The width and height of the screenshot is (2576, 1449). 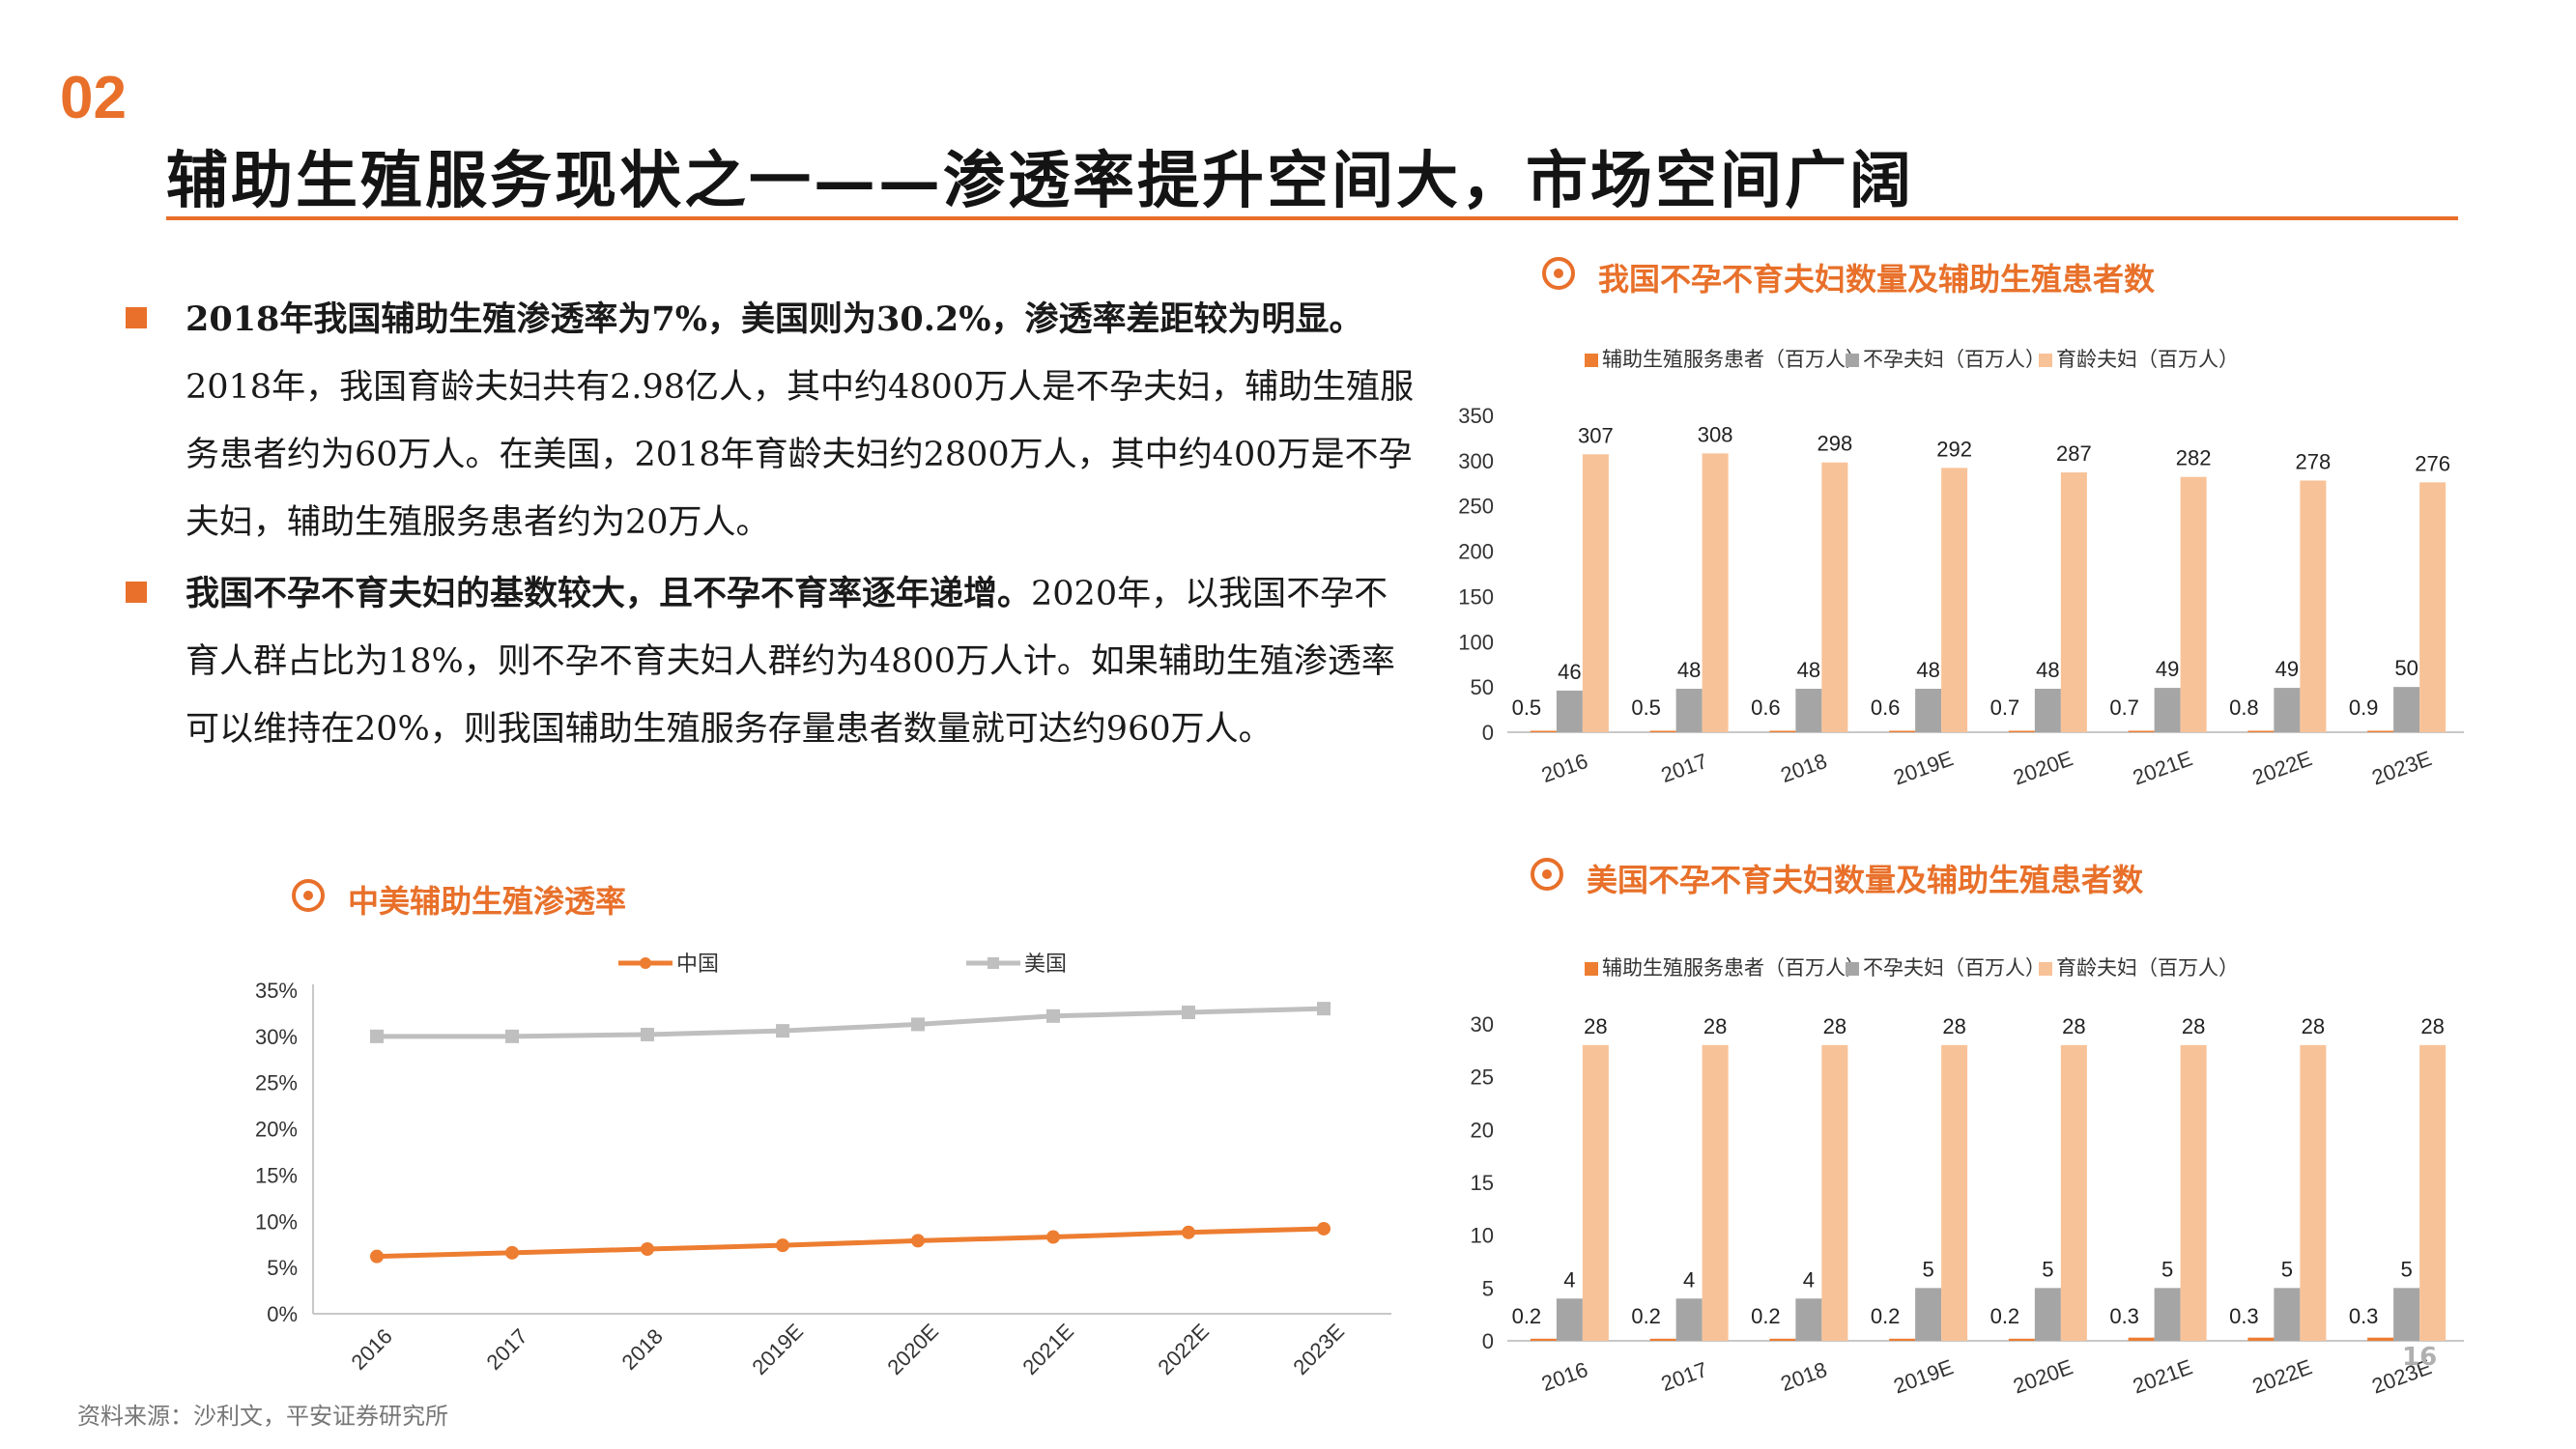 What do you see at coordinates (2074, 453) in the screenshot?
I see `data-label: 287` at bounding box center [2074, 453].